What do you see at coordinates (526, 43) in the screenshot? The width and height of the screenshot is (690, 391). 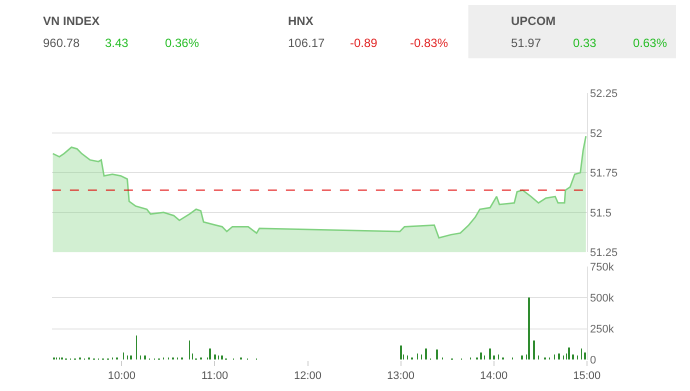 I see `text: 51.97` at bounding box center [526, 43].